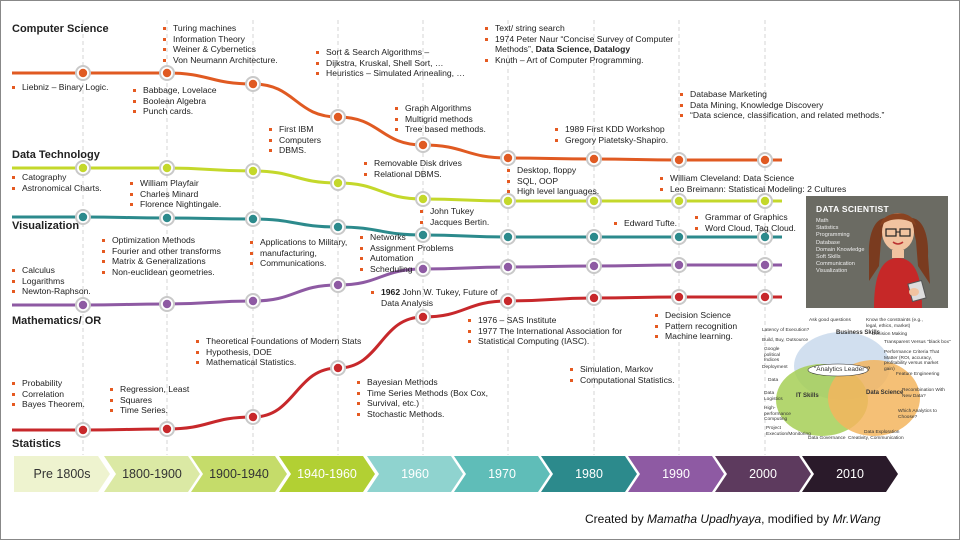  What do you see at coordinates (782, 105) in the screenshot?
I see `note-item: Data Mining, Knowledge Discovery` at bounding box center [782, 105].